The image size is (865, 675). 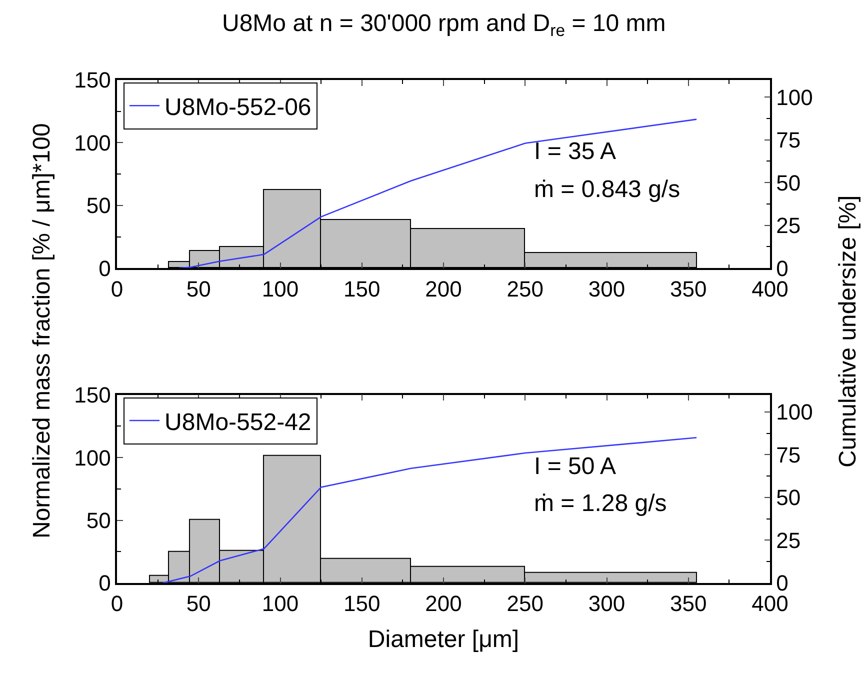 I want to click on chart-title: U8Mo at n = 30'000 rpm and D$_{re}$ = 10 mm, so click(x=444, y=25).